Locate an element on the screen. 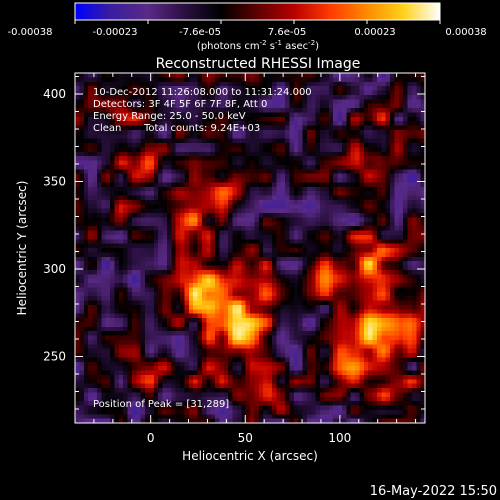  y-tick-label: 400 is located at coordinates (54, 94).